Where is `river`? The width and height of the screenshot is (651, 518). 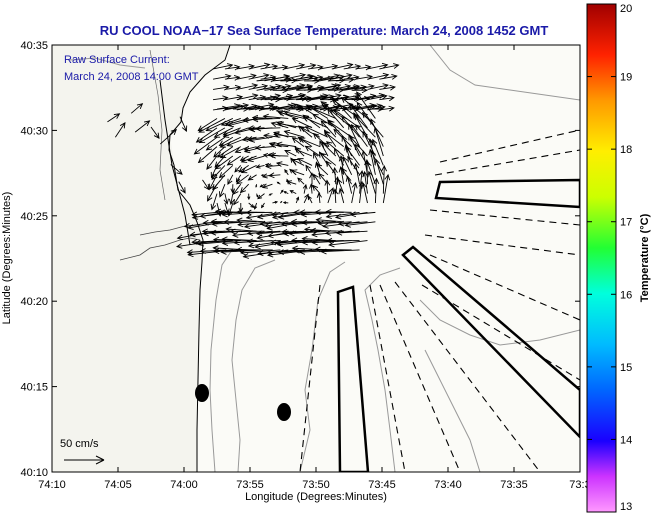 river is located at coordinates (160, 249).